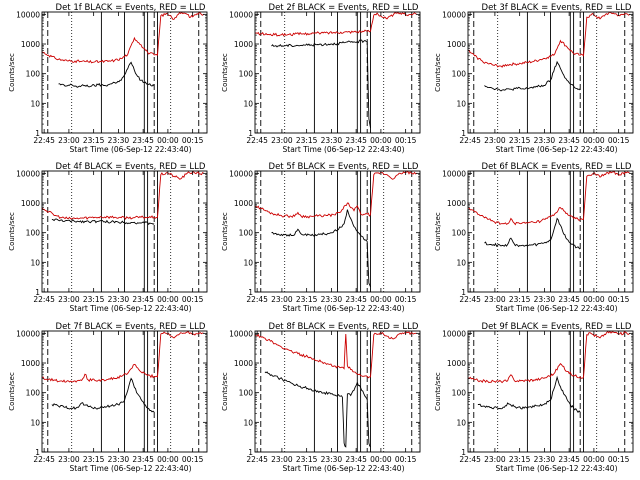 This screenshot has width=640, height=480. What do you see at coordinates (131, 8) in the screenshot?
I see `panel-title: Det 1f BLACK = Events, RED = LLD` at bounding box center [131, 8].